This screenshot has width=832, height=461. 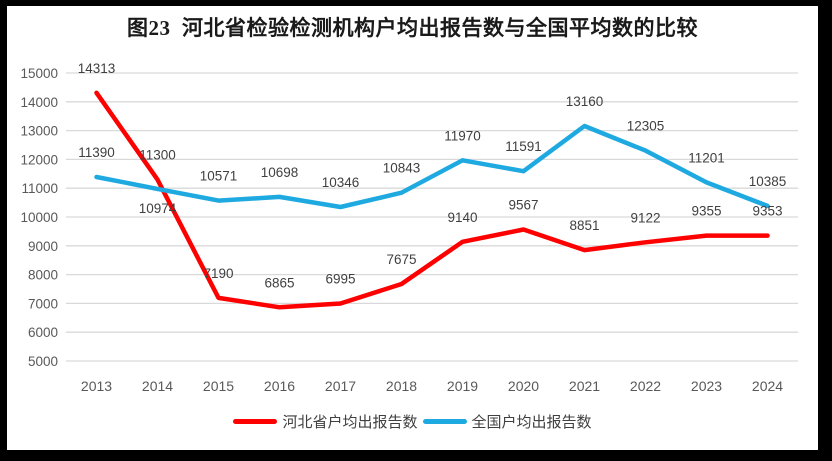 What do you see at coordinates (523, 386) in the screenshot?
I see `x-tick-label: 2020` at bounding box center [523, 386].